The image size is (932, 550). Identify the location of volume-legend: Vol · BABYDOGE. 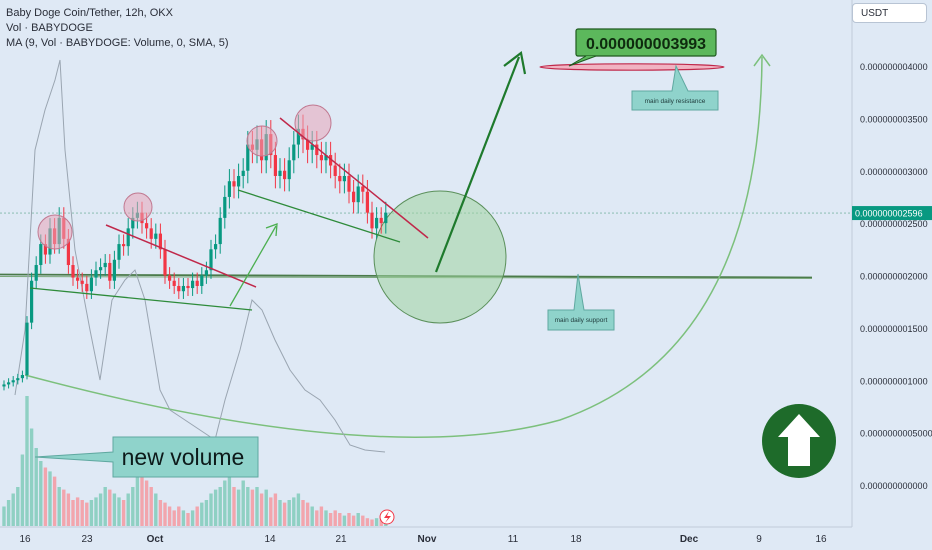
(117, 28).